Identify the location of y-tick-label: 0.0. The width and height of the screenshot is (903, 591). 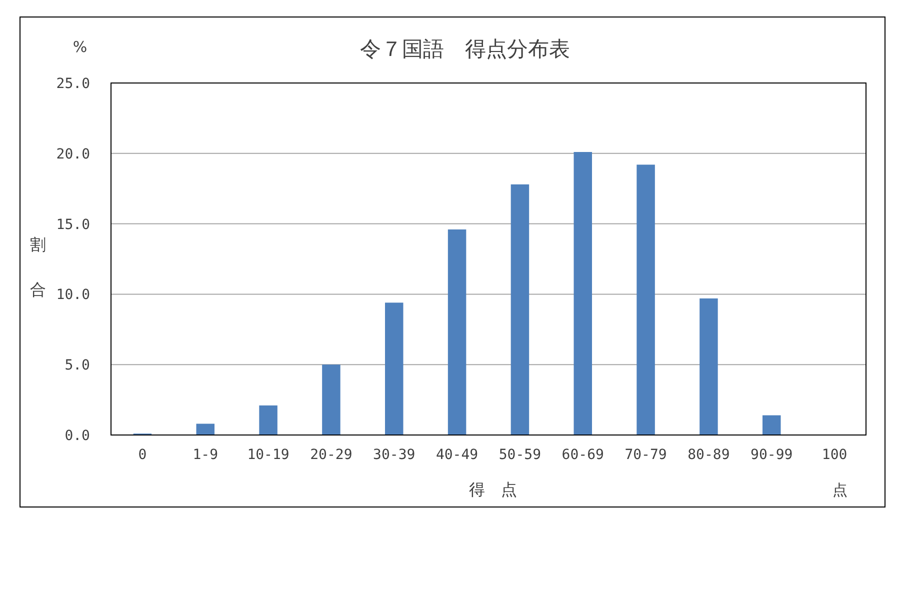
(77, 436).